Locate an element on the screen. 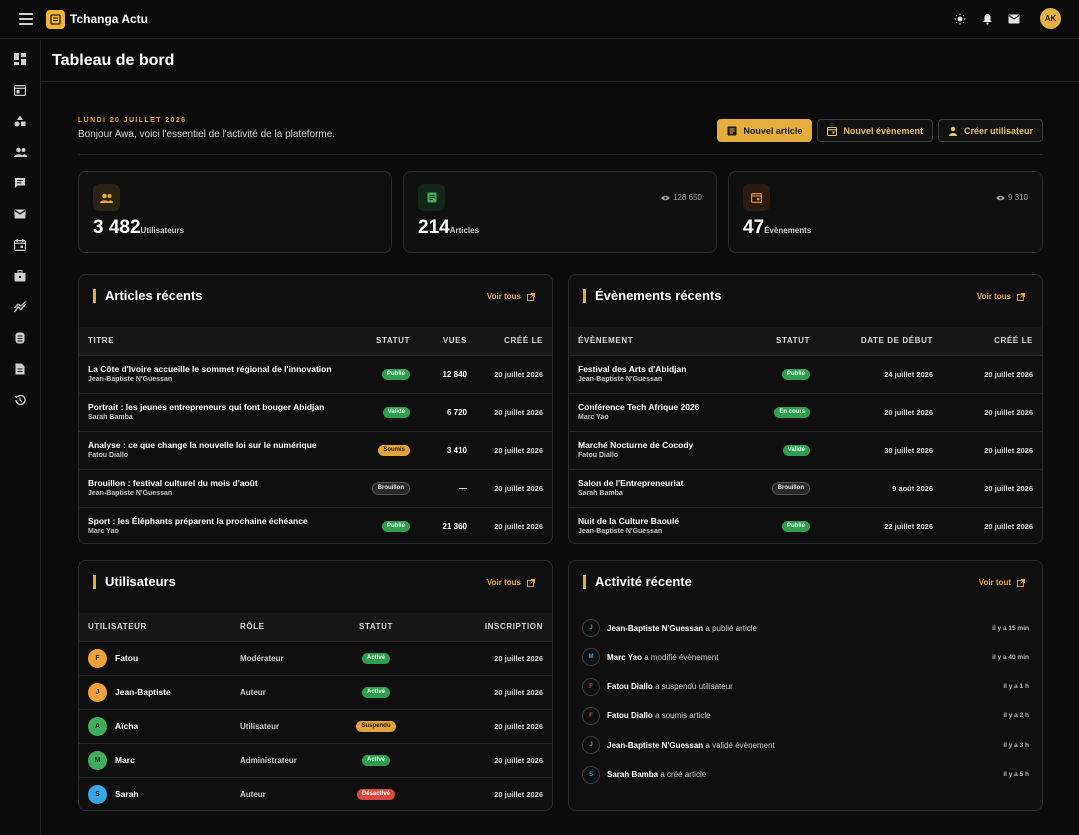  user-name: Jean-Baptiste is located at coordinates (143, 692).